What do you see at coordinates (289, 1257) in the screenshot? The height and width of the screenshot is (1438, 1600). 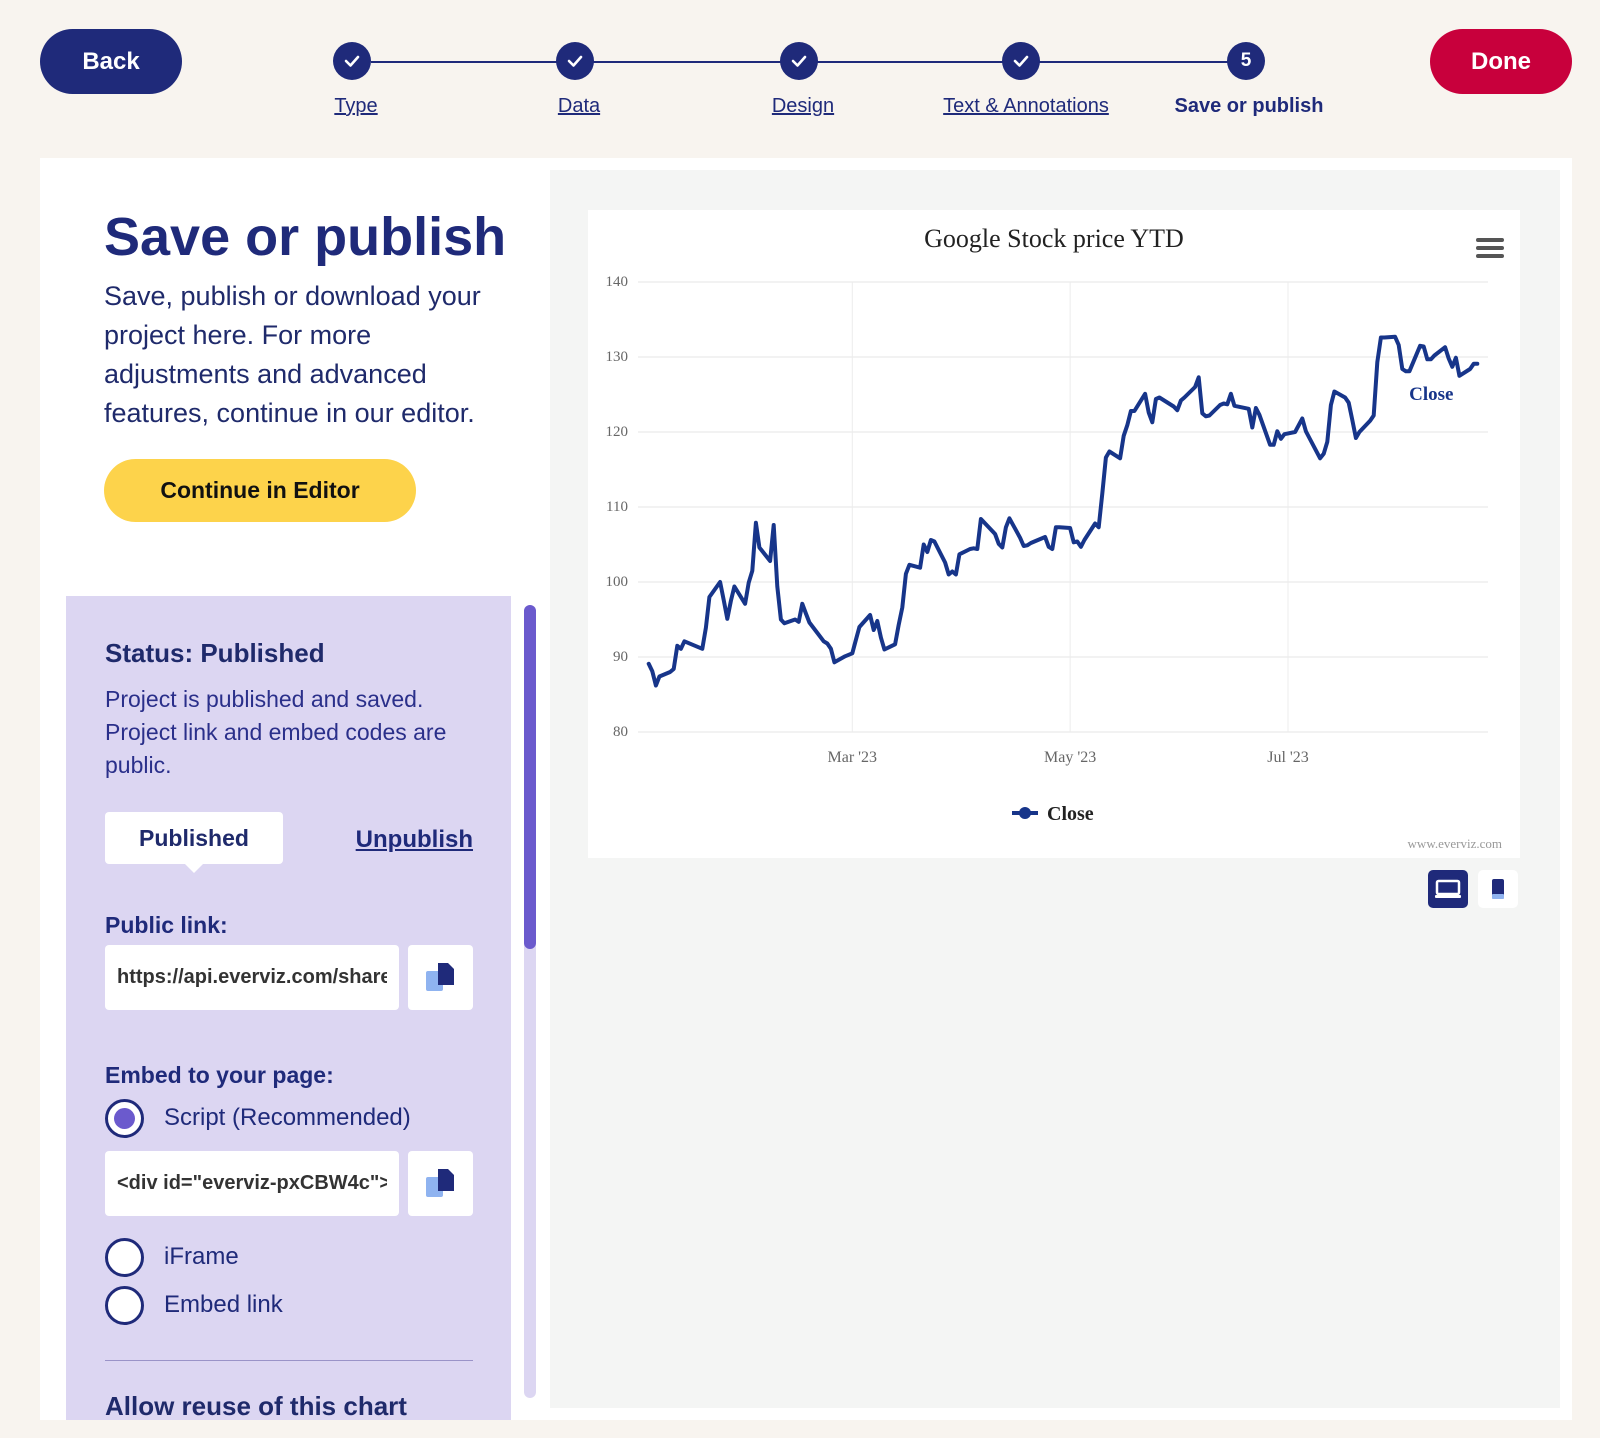 I see `embed-option-iframe: iFrame` at bounding box center [289, 1257].